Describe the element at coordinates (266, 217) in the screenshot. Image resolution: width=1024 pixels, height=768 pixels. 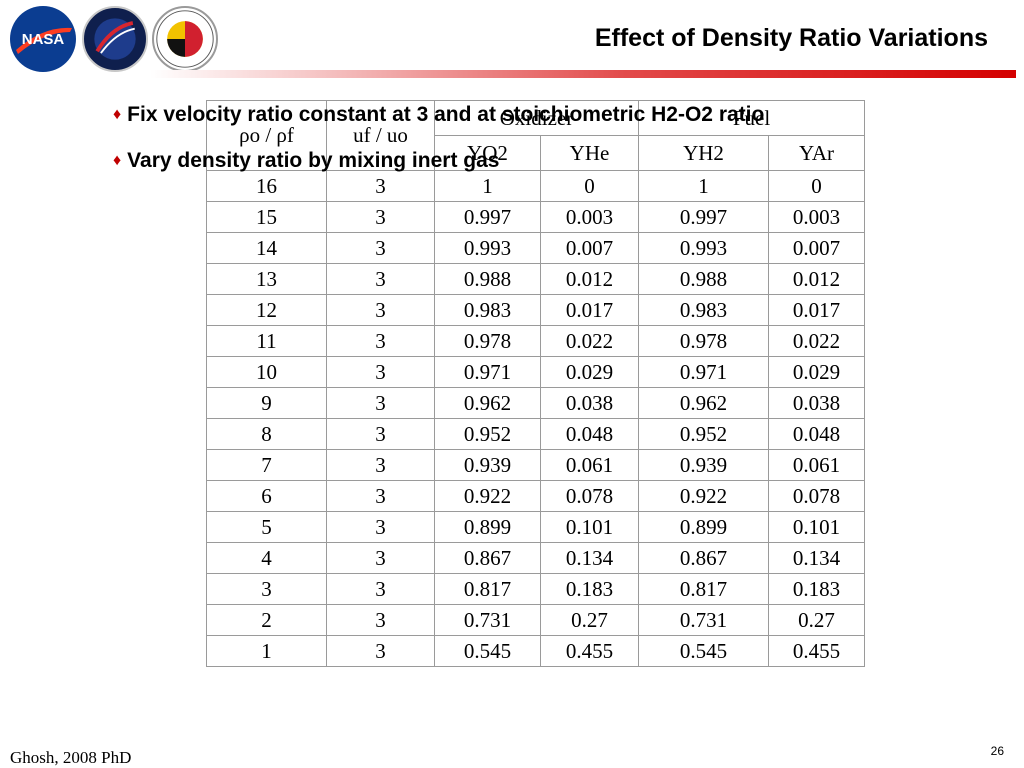
I see `table-cell: 15` at that location.